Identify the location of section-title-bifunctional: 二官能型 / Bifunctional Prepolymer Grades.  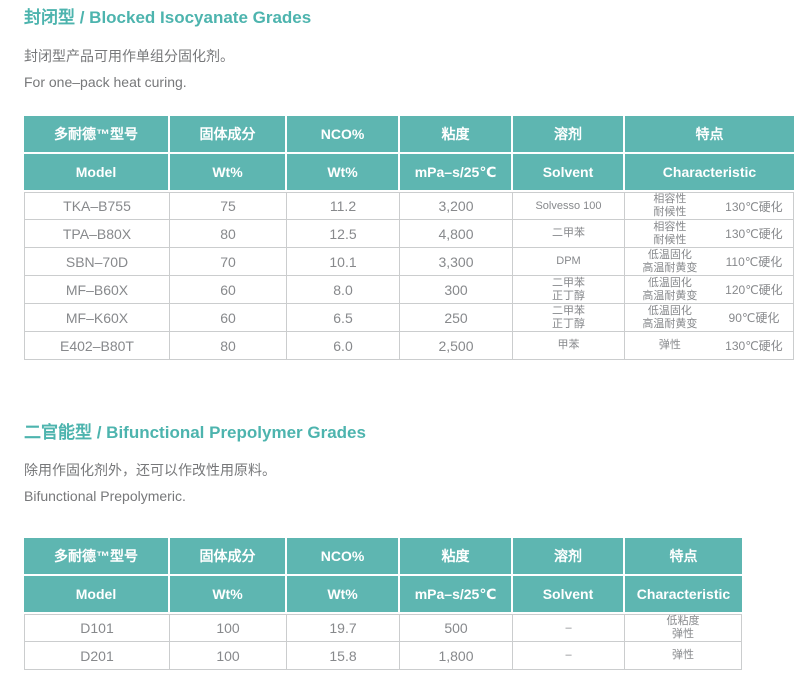
(195, 432).